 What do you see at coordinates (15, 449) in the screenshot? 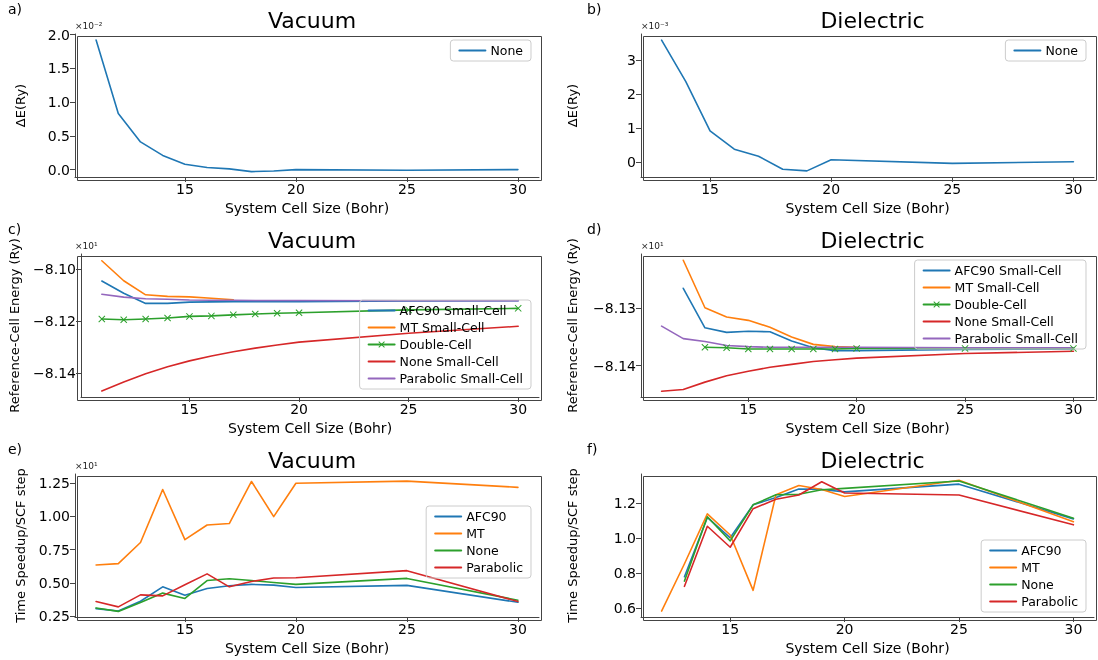
I see `text: e)` at bounding box center [15, 449].